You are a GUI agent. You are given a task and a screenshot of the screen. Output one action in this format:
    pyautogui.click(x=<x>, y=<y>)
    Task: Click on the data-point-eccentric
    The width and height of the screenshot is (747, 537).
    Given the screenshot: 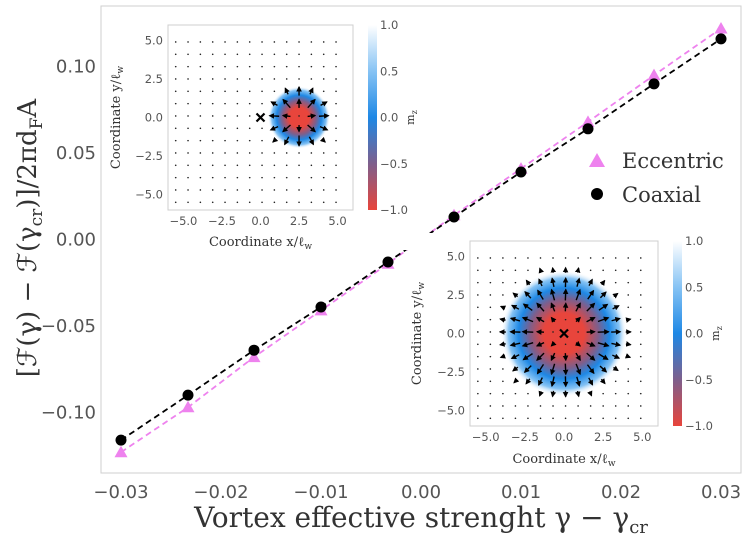 What is the action you would take?
    pyautogui.click(x=188, y=406)
    